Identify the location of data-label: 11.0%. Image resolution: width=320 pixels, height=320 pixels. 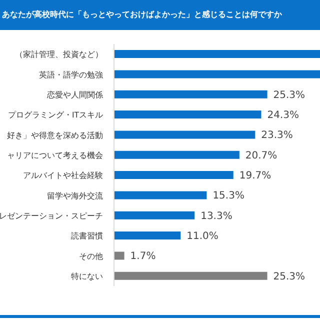
(202, 236).